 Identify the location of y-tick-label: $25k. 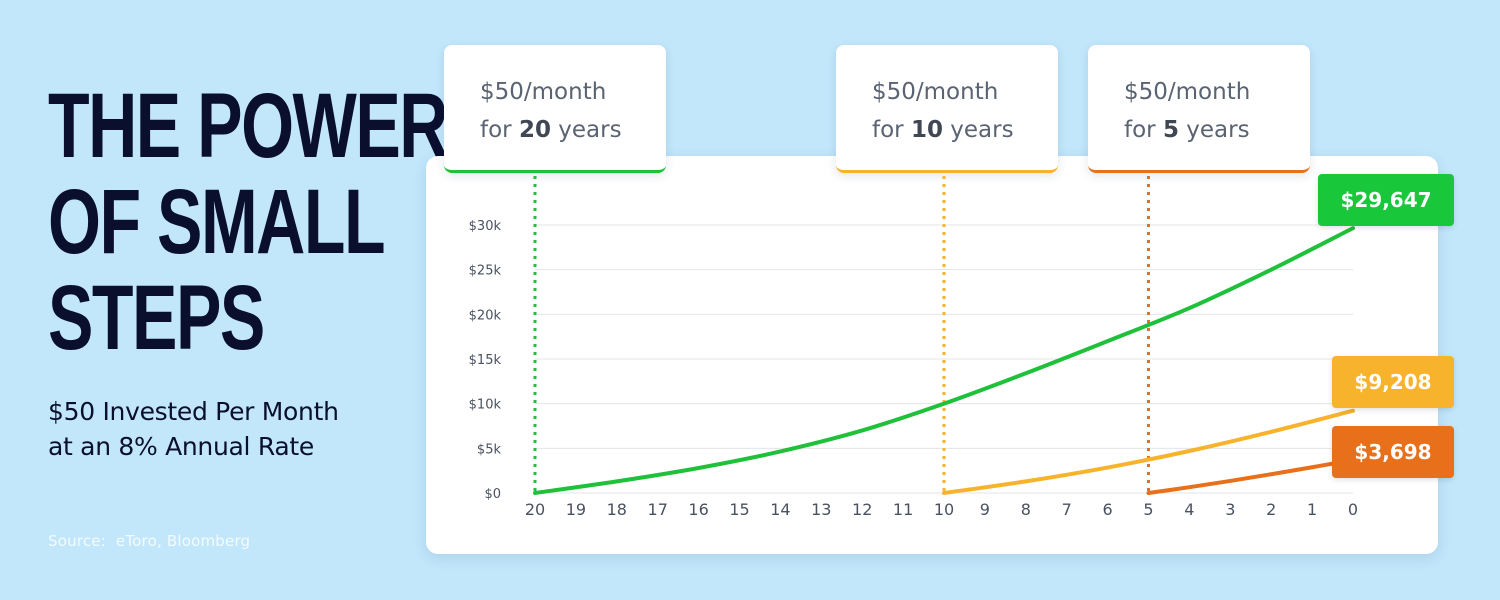
(485, 271).